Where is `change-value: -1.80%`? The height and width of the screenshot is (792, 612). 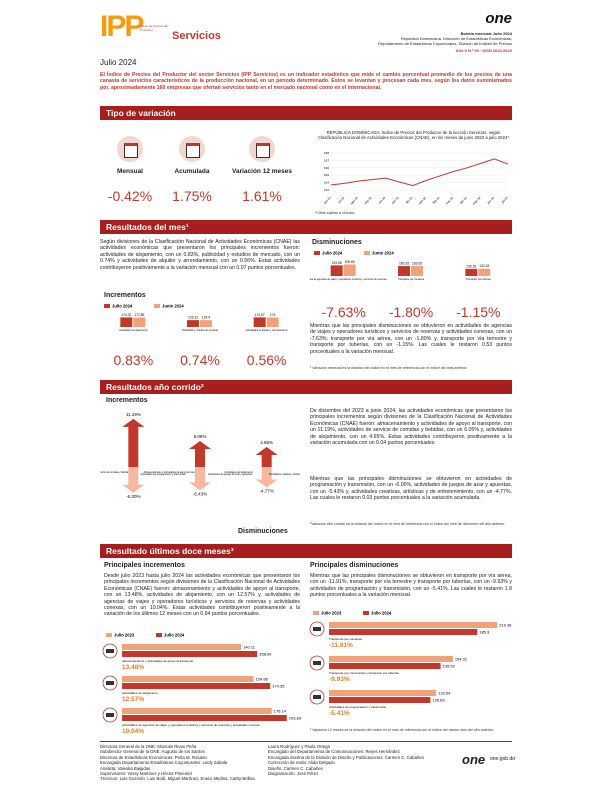
change-value: -1.80% is located at coordinates (411, 312).